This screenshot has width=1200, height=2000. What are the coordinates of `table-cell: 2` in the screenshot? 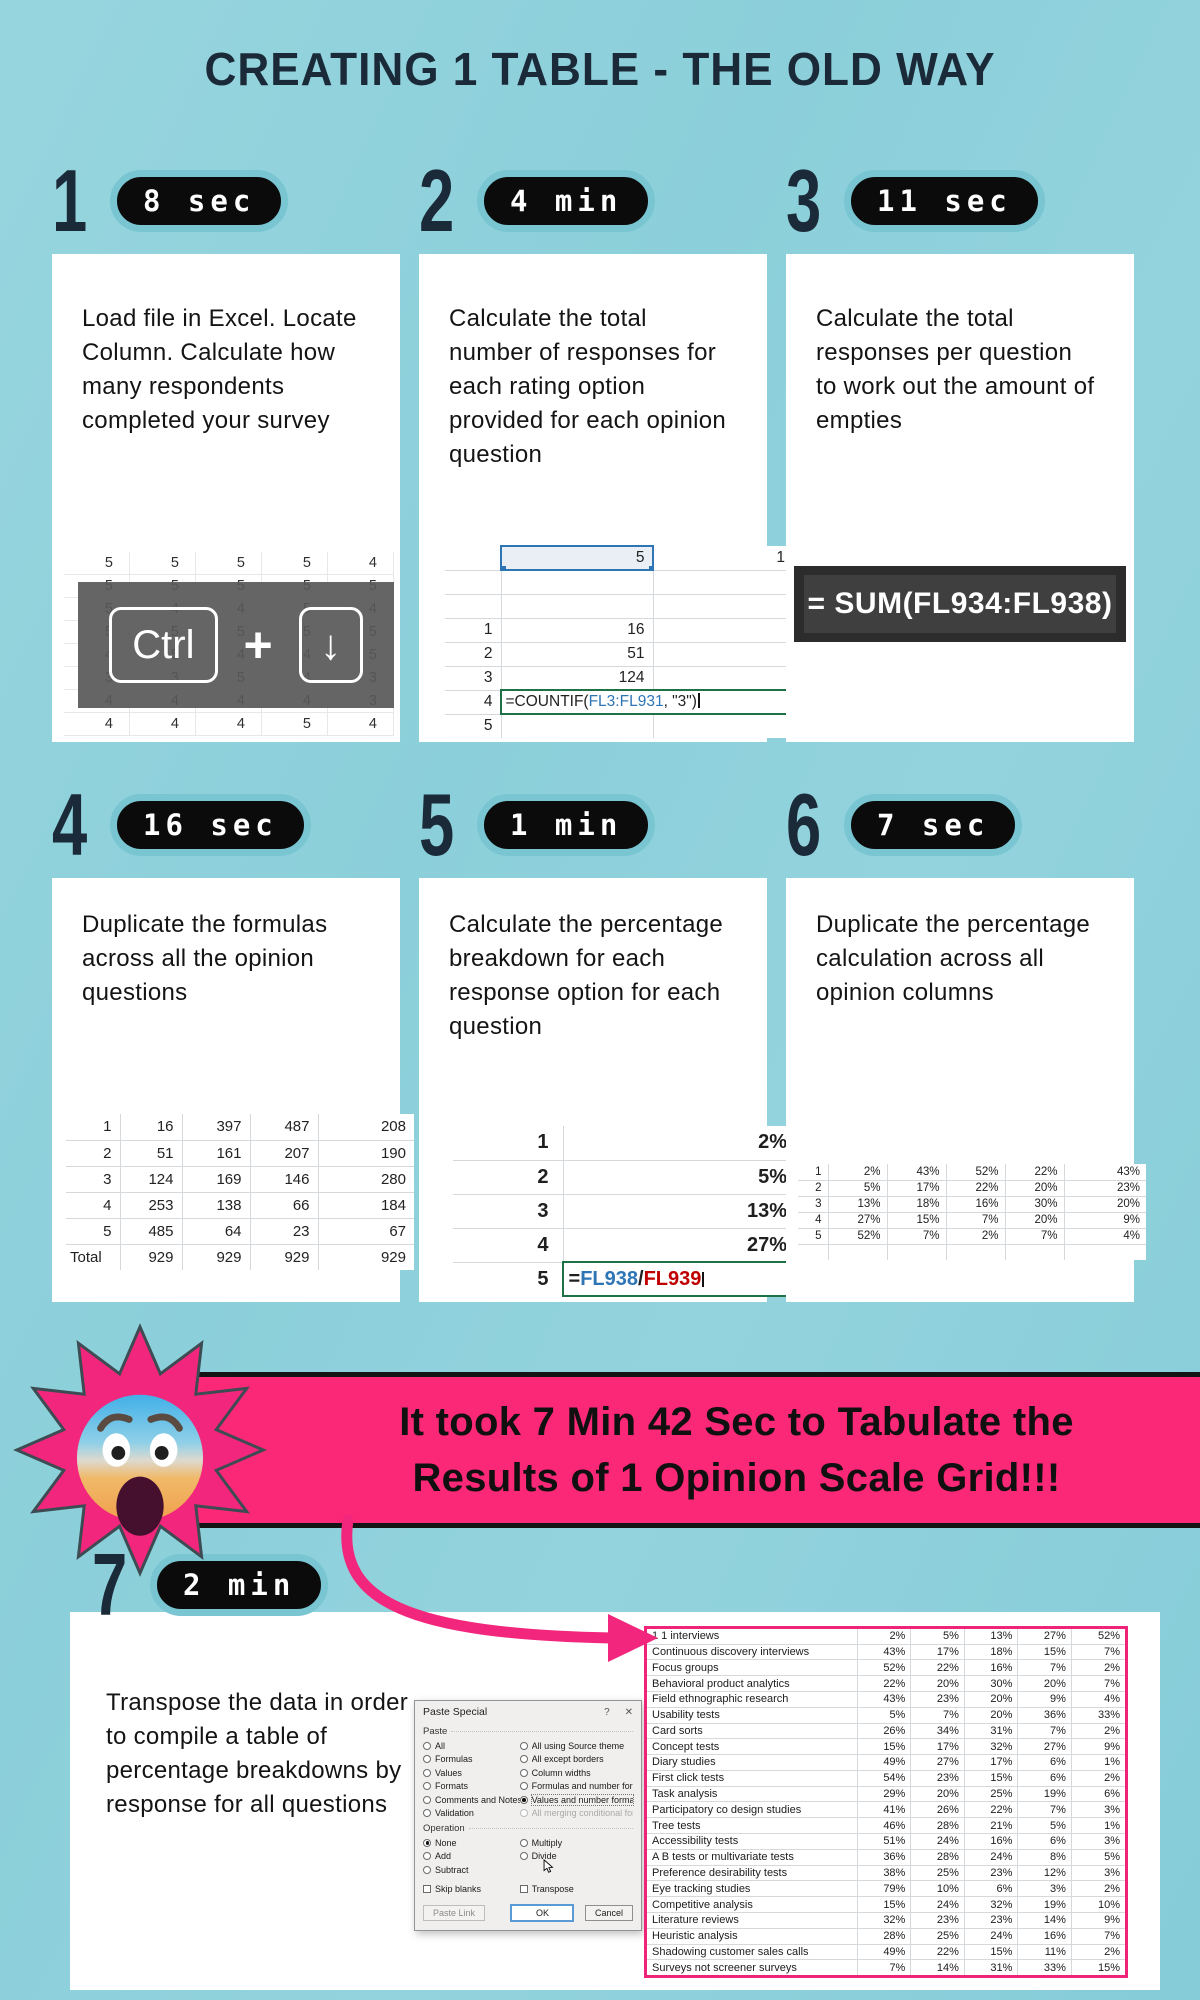 It's located at (93, 1153).